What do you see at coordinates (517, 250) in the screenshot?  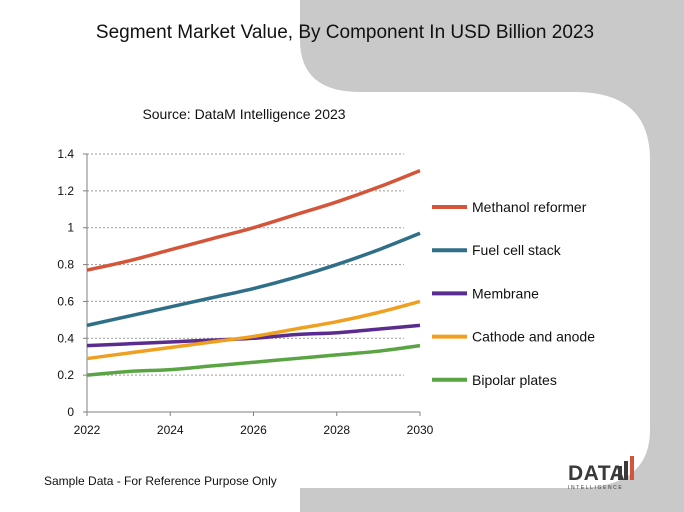 I see `legend-label: Fuel cell stack` at bounding box center [517, 250].